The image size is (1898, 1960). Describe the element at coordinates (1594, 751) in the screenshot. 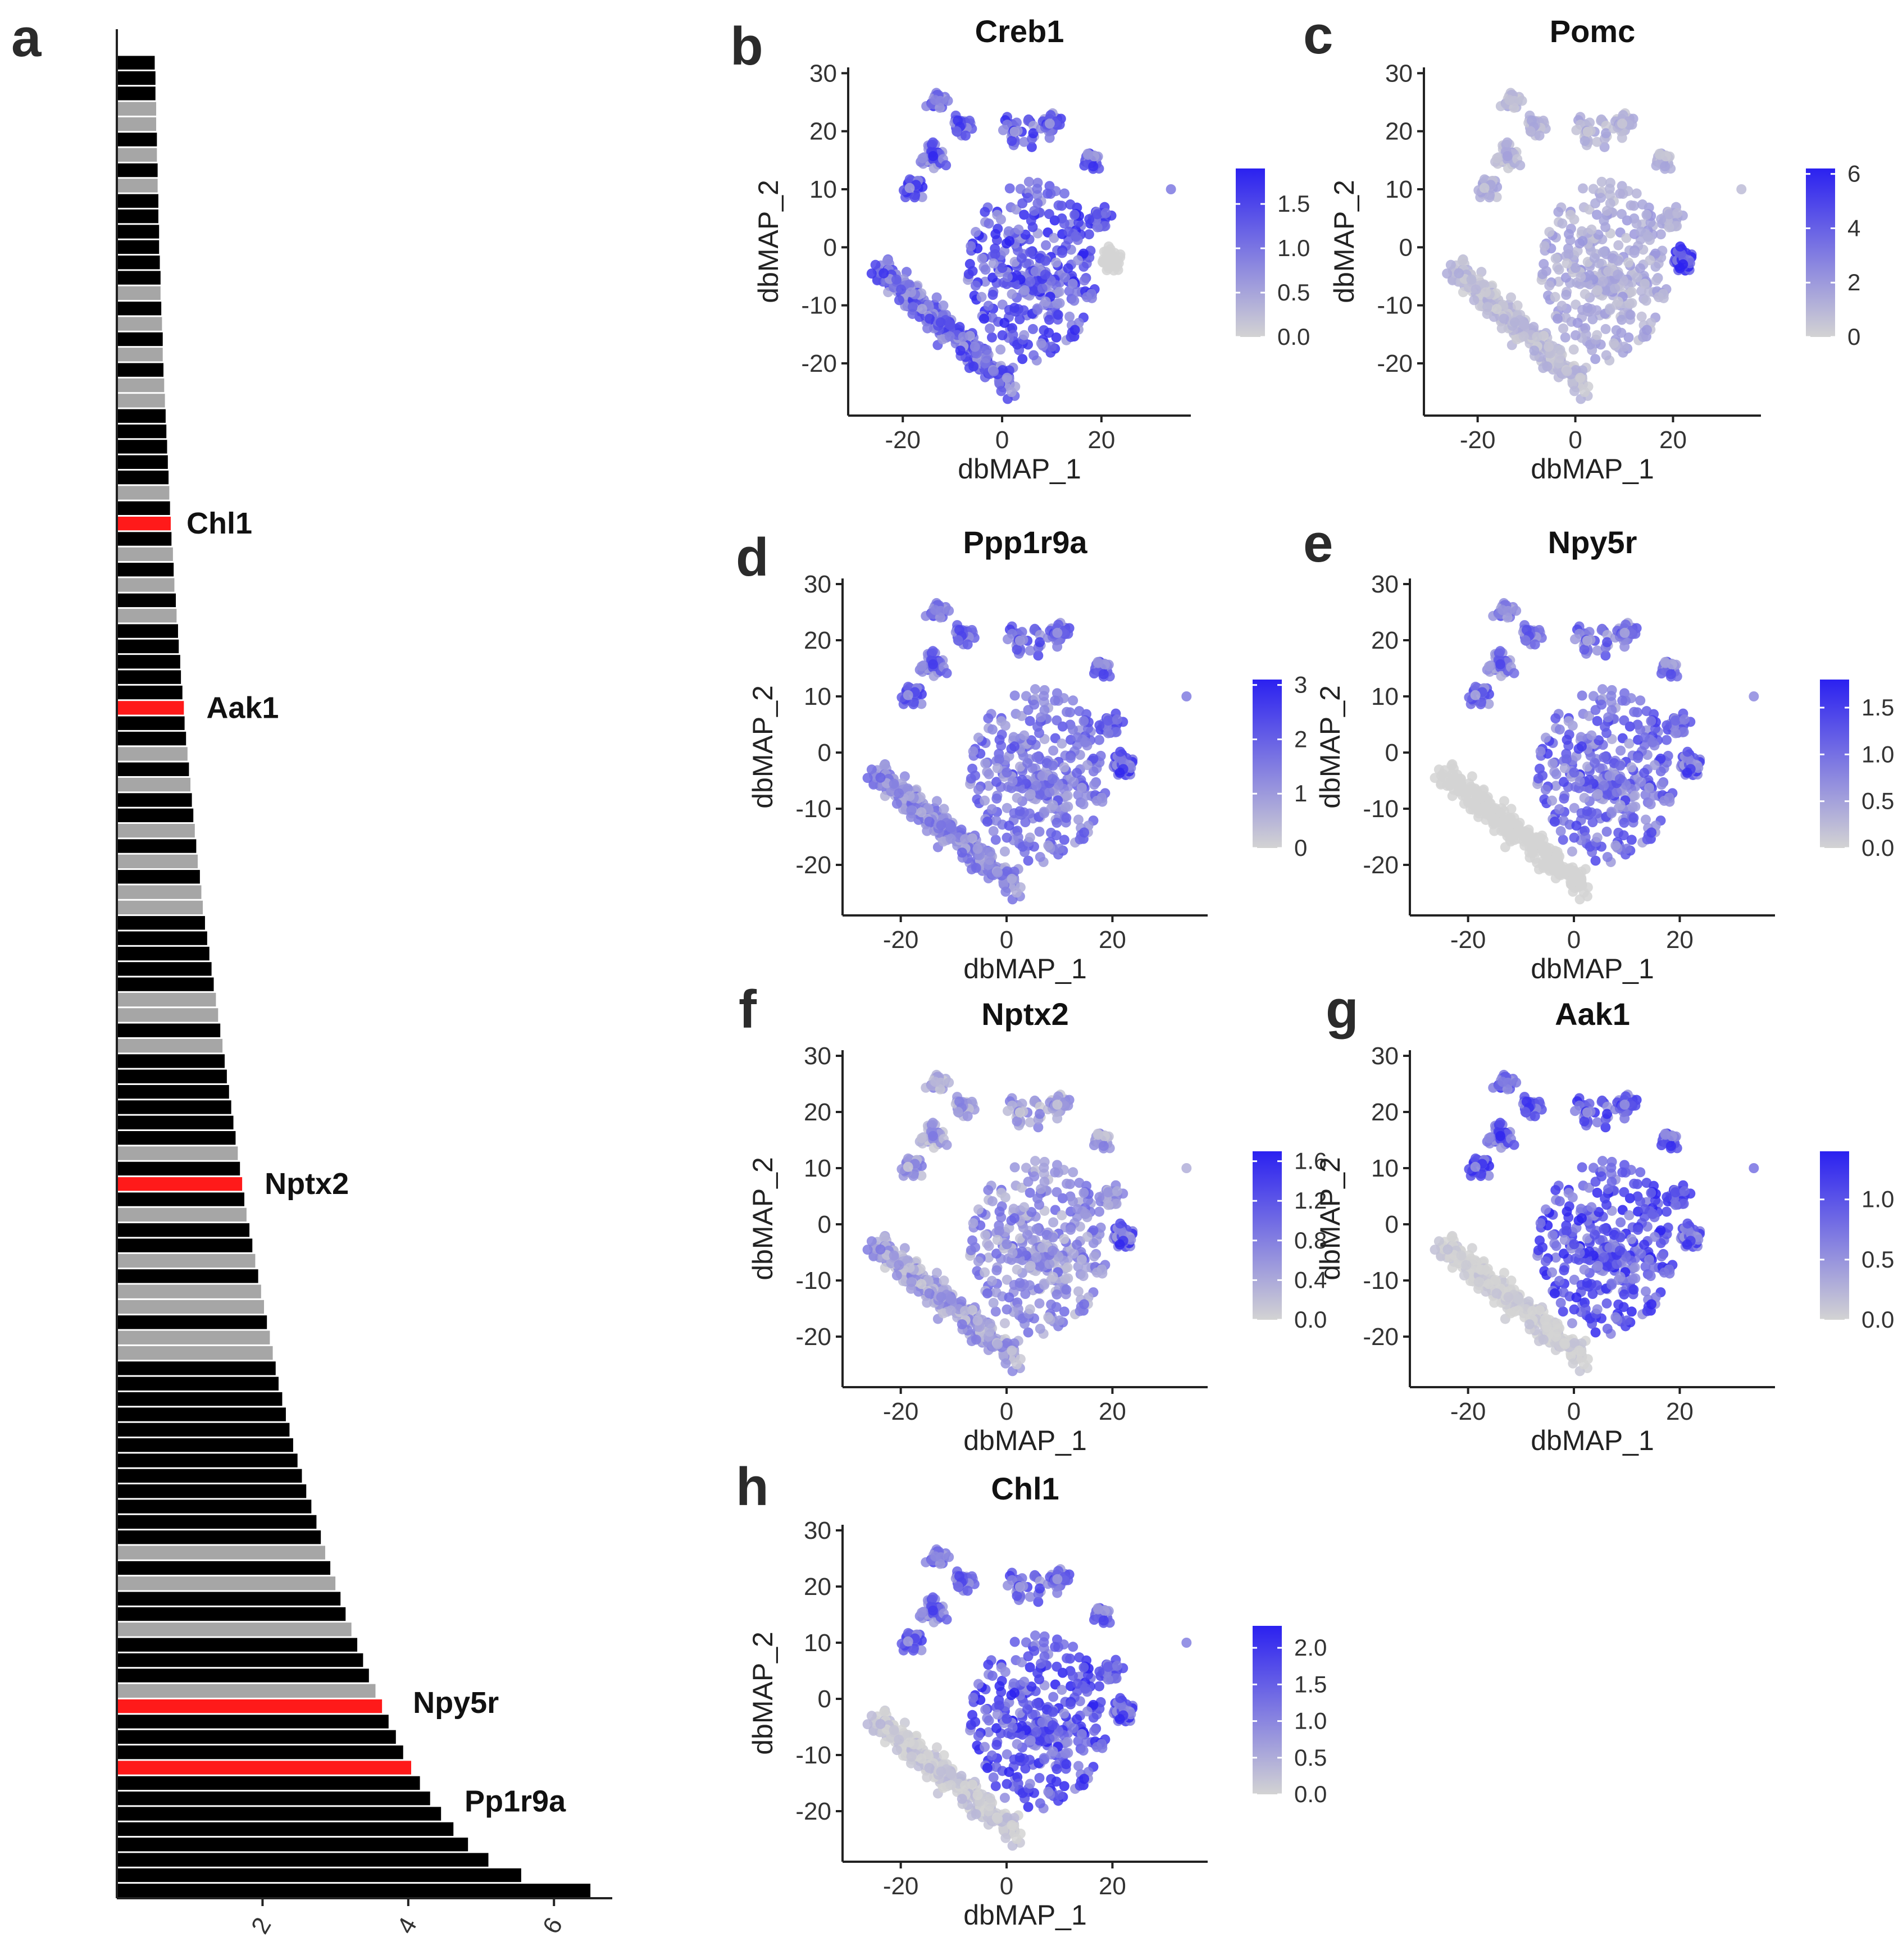

I see `points` at that location.